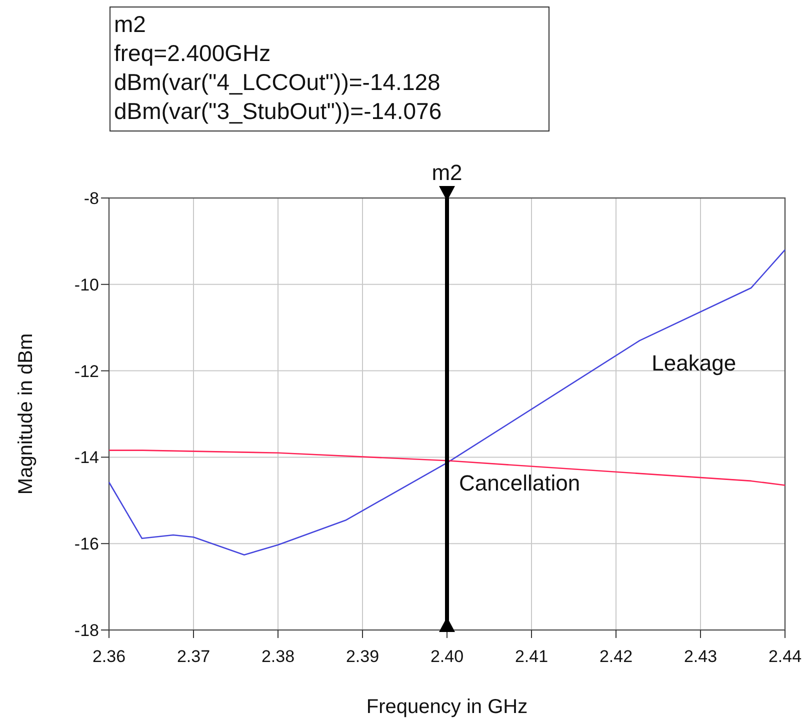 The width and height of the screenshot is (811, 724). Describe the element at coordinates (701, 656) in the screenshot. I see `x-tick-label: 2.43` at that location.